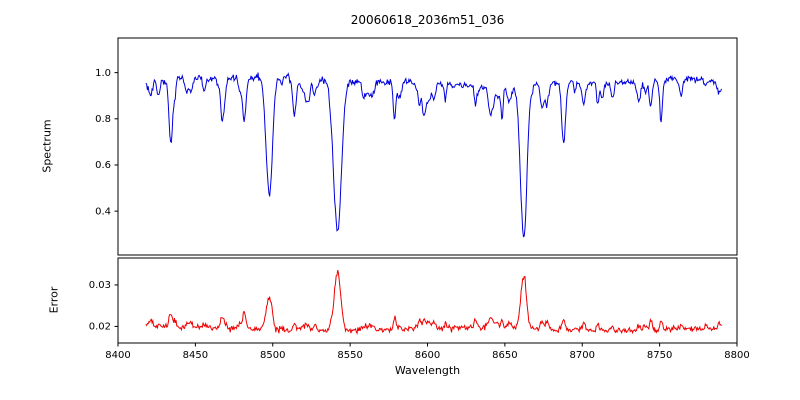  Describe the element at coordinates (504, 355) in the screenshot. I see `x-tick-label: 8650` at that location.